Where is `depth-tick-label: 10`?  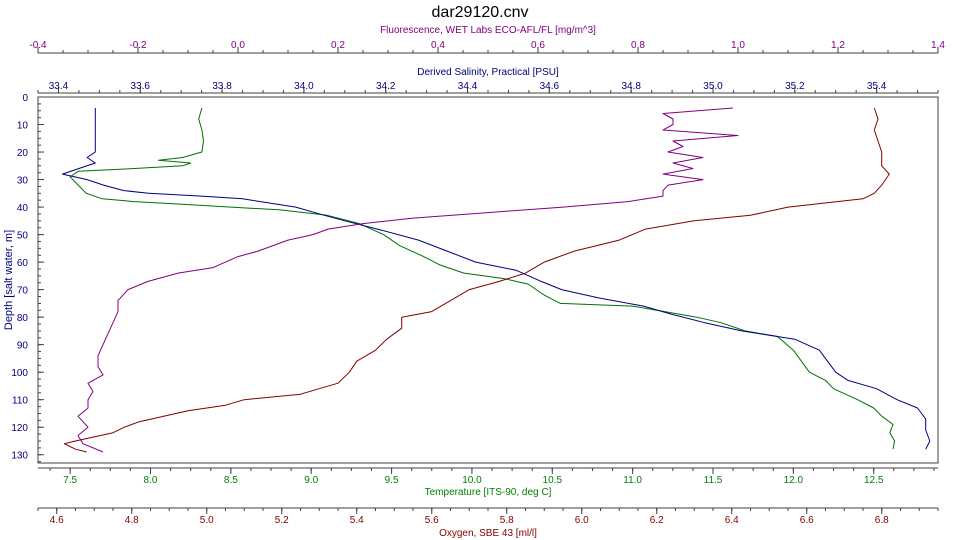 depth-tick-label: 10 is located at coordinates (23, 126).